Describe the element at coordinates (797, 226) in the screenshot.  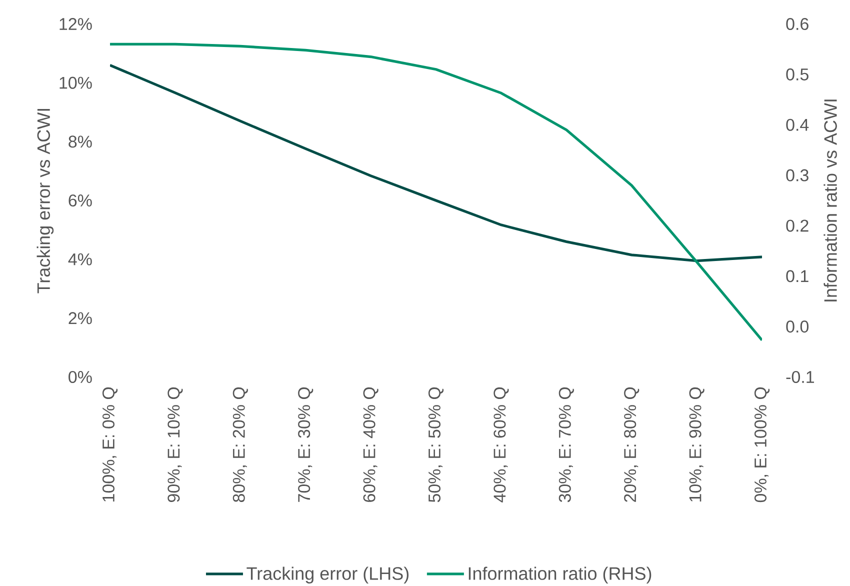
I see `y2-tick-label: 0.2` at that location.